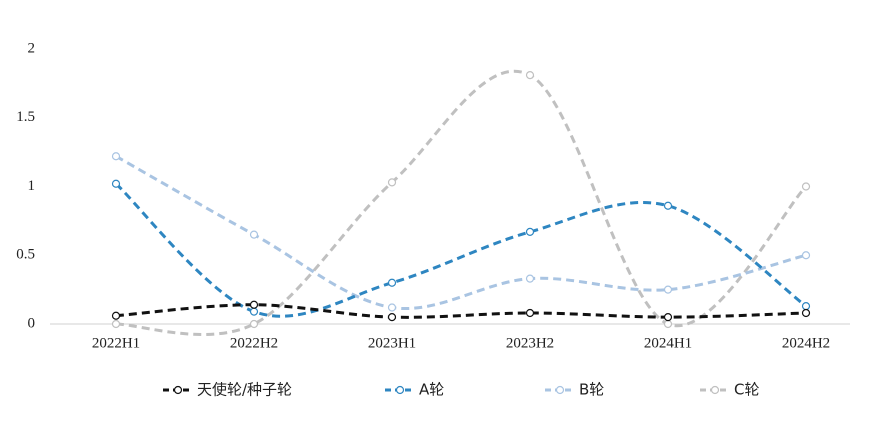 The height and width of the screenshot is (430, 895). Describe the element at coordinates (530, 343) in the screenshot. I see `x-tick-label: 2023H2` at that location.